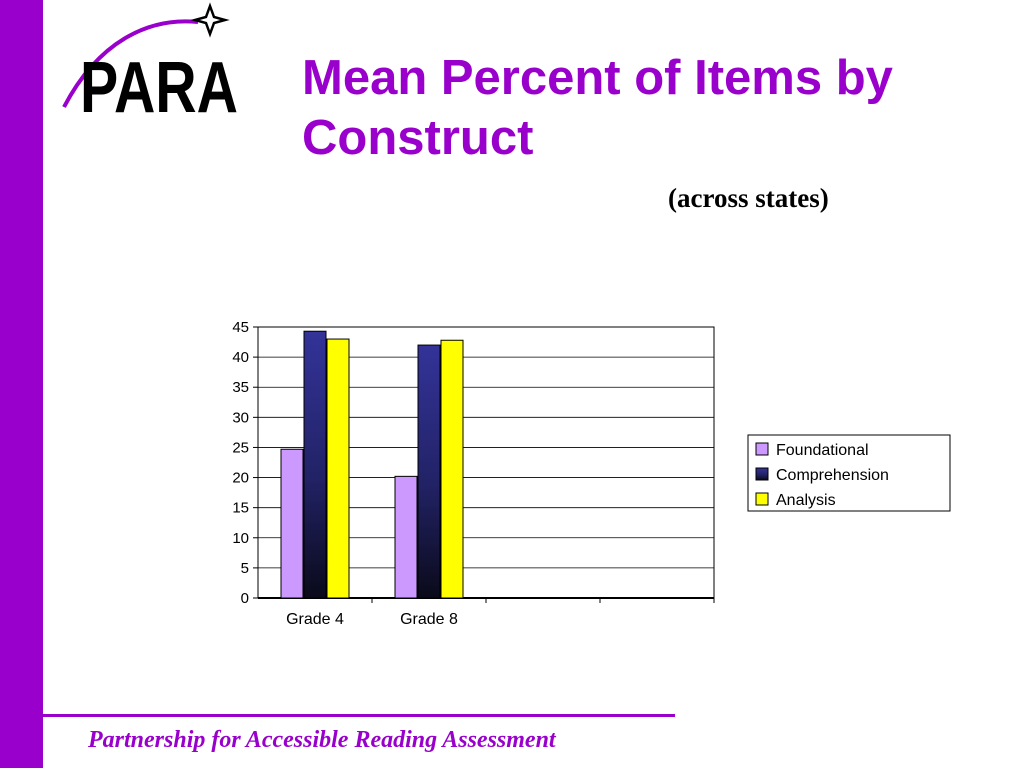 The height and width of the screenshot is (768, 1024). I want to click on y-tick-label: 15, so click(240, 508).